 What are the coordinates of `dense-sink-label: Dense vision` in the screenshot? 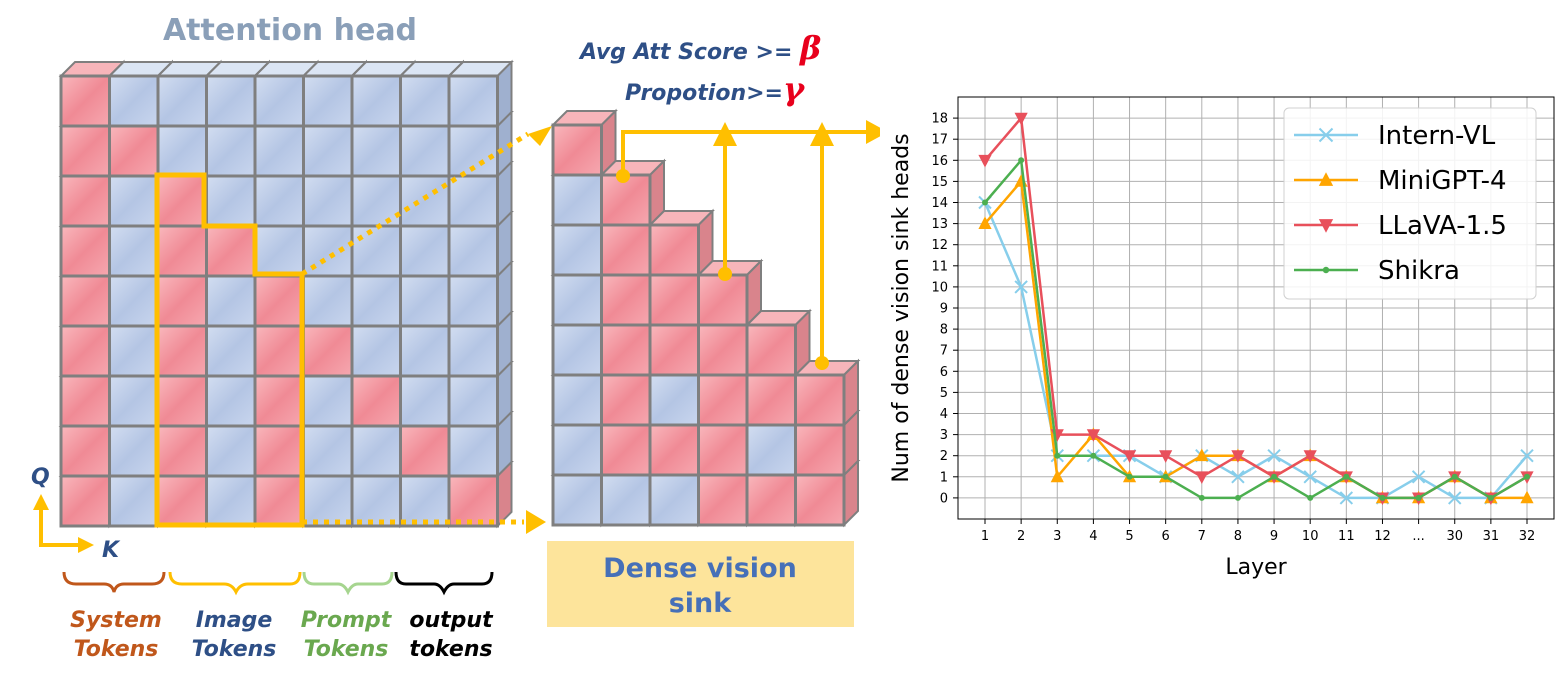 It's located at (700, 568).